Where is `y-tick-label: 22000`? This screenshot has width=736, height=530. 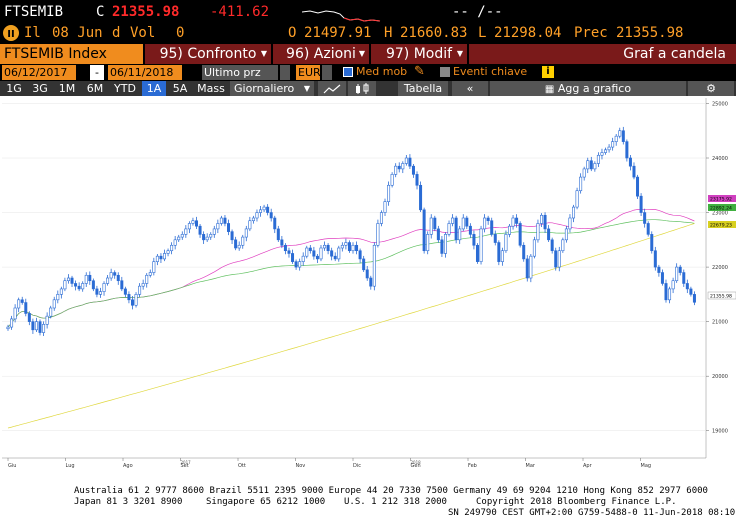
y-tick-label: 22000 is located at coordinates (720, 268).